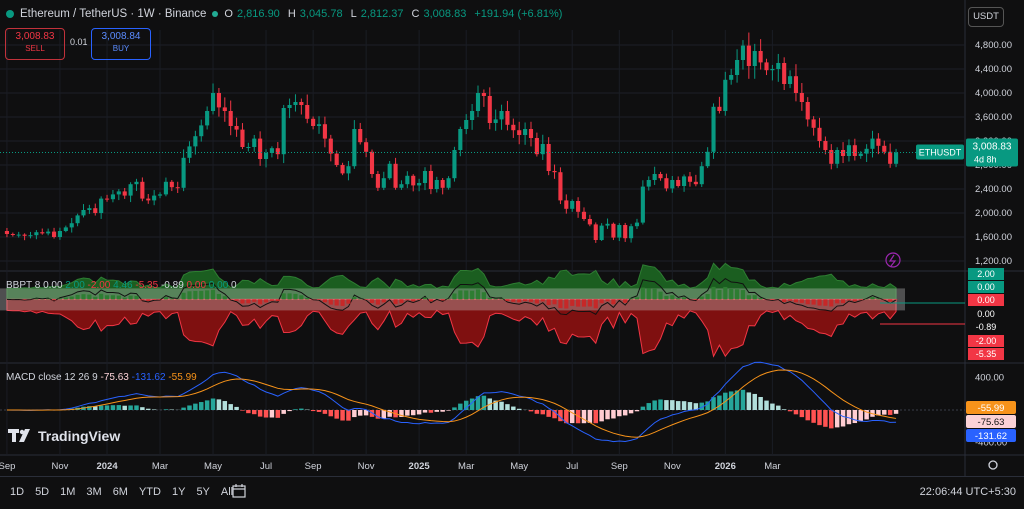 The width and height of the screenshot is (1024, 509). Describe the element at coordinates (98, 285) in the screenshot. I see `bbpt-value-2: -2.00` at that location.